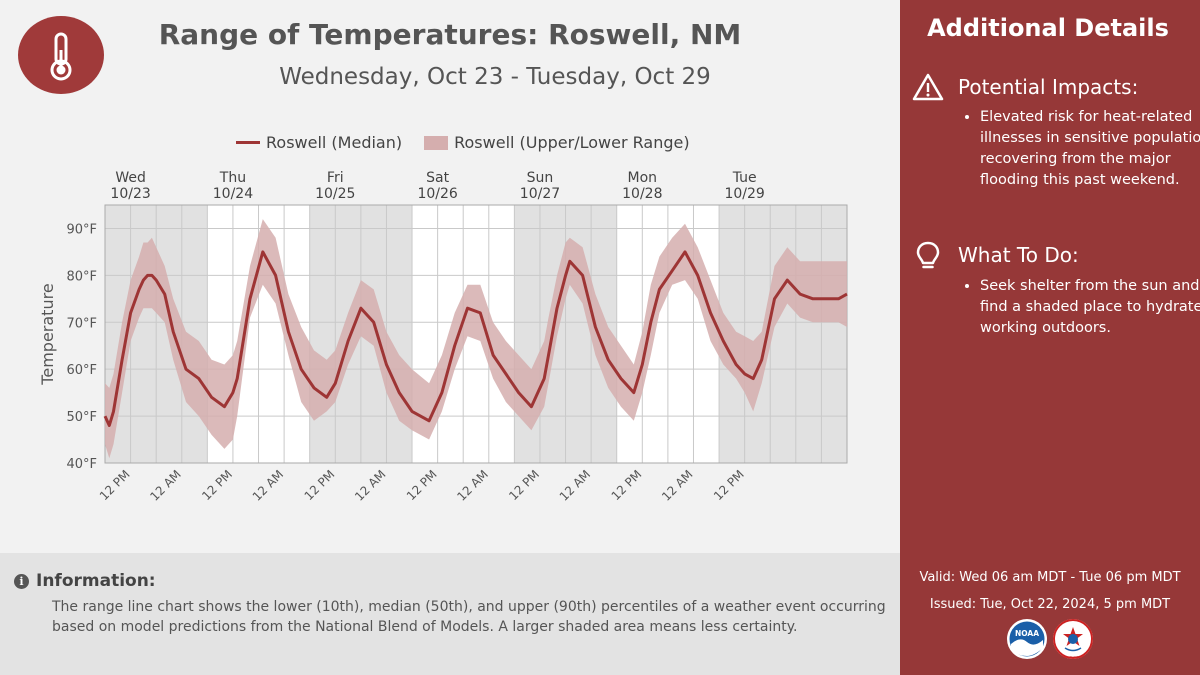  Describe the element at coordinates (81, 276) in the screenshot. I see `y-tick-label: 80°F` at that location.